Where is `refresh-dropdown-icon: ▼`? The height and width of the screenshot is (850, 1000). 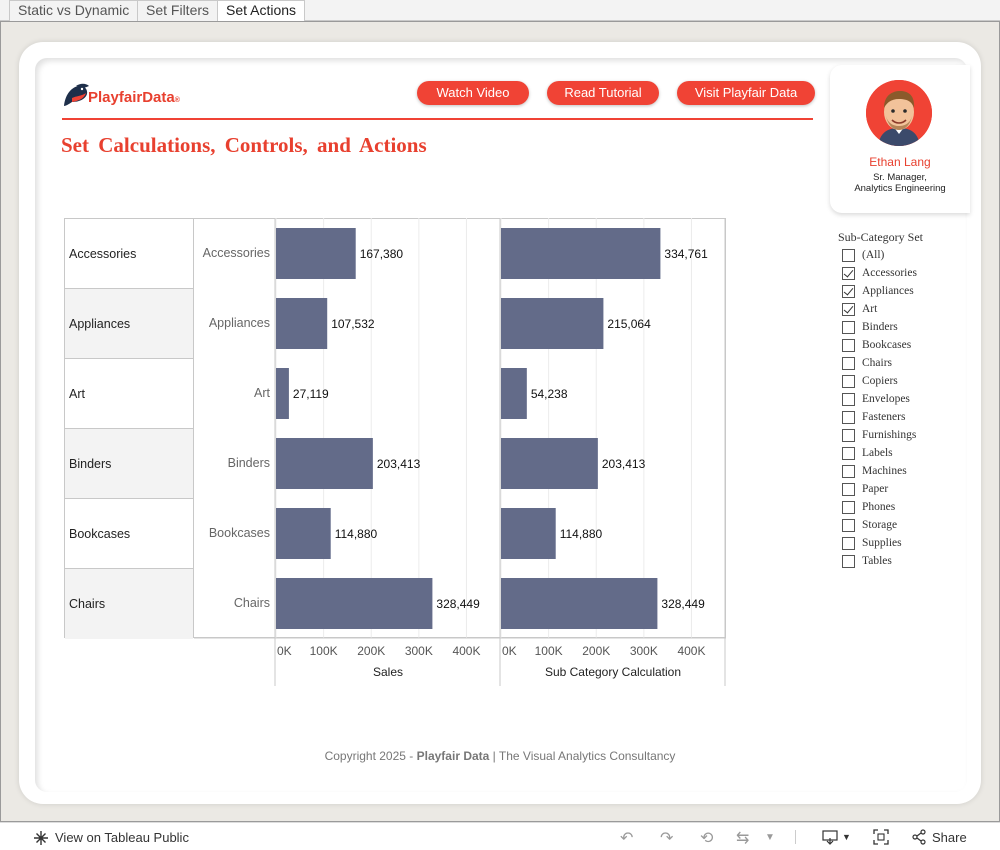 refresh-dropdown-icon: ▼ is located at coordinates (770, 837).